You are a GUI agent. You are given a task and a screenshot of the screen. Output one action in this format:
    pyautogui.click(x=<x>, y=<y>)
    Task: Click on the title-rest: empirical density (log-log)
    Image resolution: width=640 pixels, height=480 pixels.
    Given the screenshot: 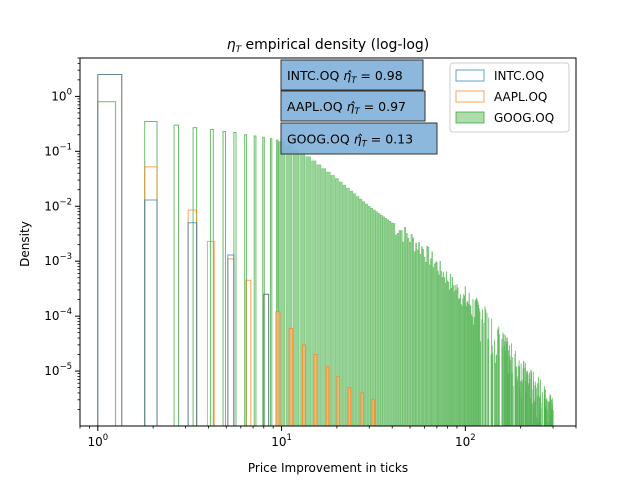 What is the action you would take?
    pyautogui.click(x=335, y=45)
    